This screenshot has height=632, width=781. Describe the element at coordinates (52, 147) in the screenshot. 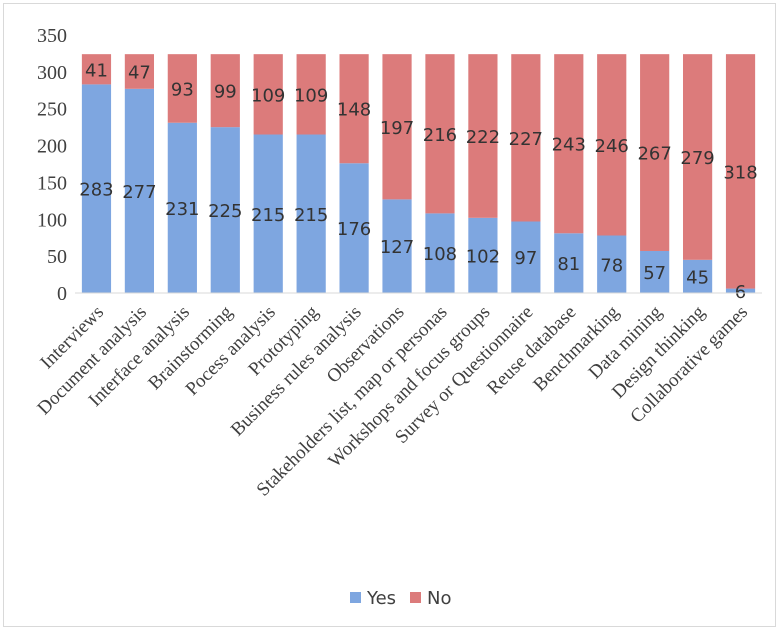

I see `y-tick-label: 200` at that location.